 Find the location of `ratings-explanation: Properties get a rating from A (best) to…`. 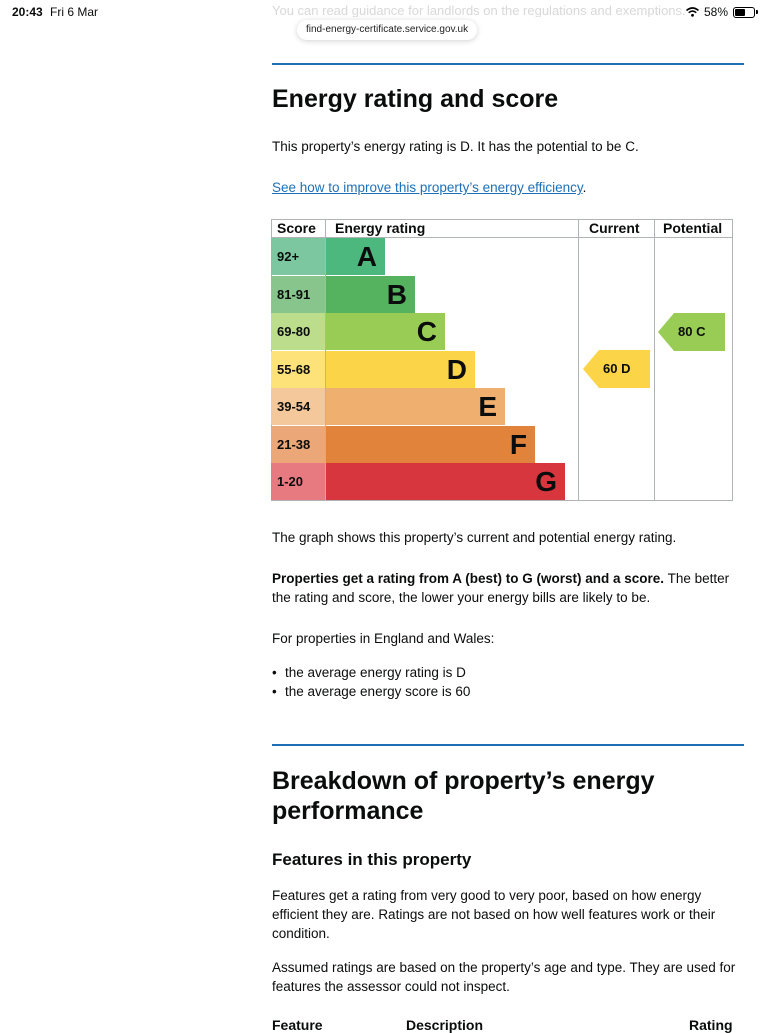

ratings-explanation: Properties get a rating from A (best) to… is located at coordinates (508, 588).